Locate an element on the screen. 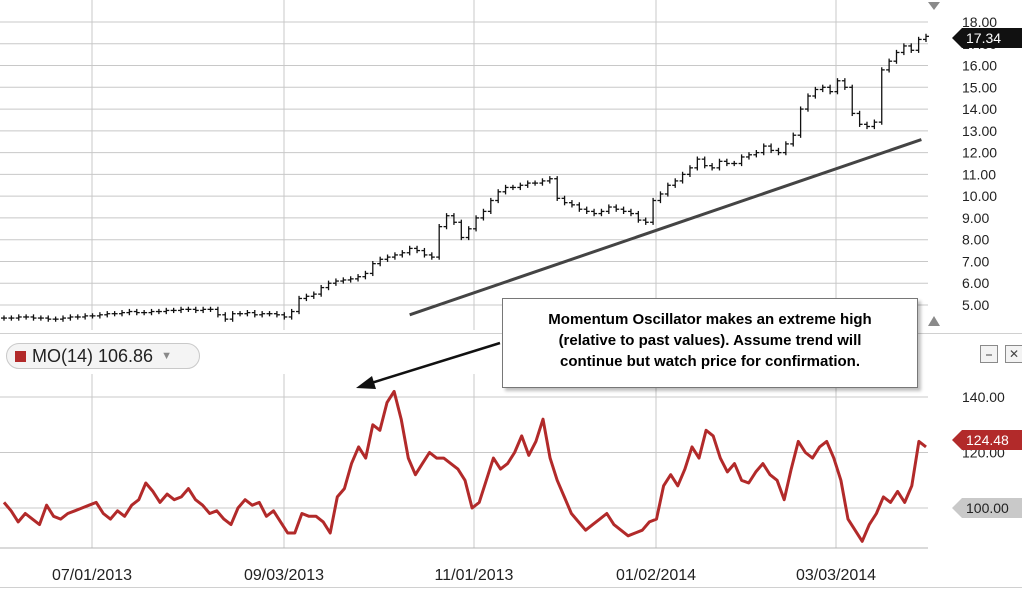 This screenshot has height=594, width=1022. indicator-legend-label: MO(14) 106.86 is located at coordinates (93, 355).